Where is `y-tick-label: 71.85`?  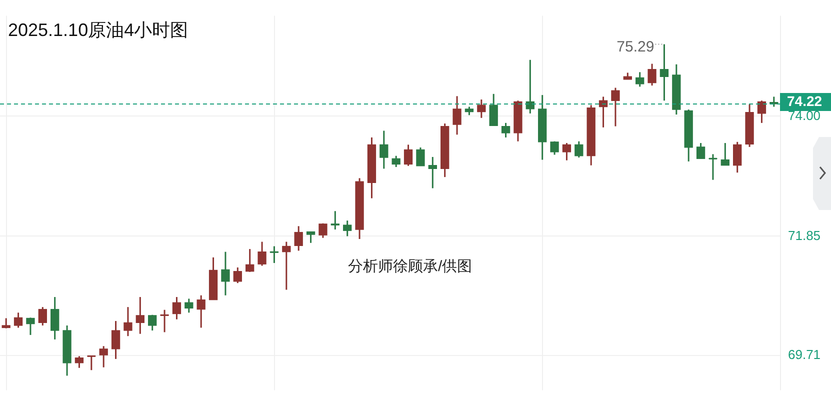 y-tick-label: 71.85 is located at coordinates (804, 235).